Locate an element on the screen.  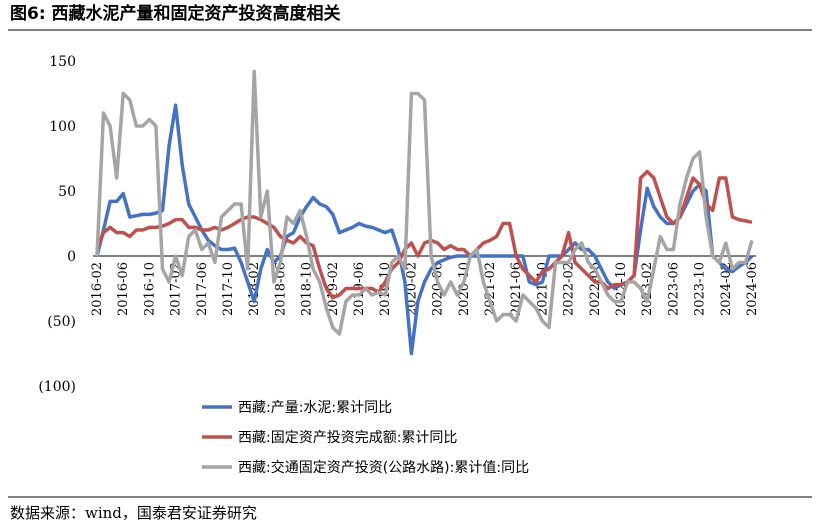
y-tick-label: 50 is located at coordinates (67, 192).